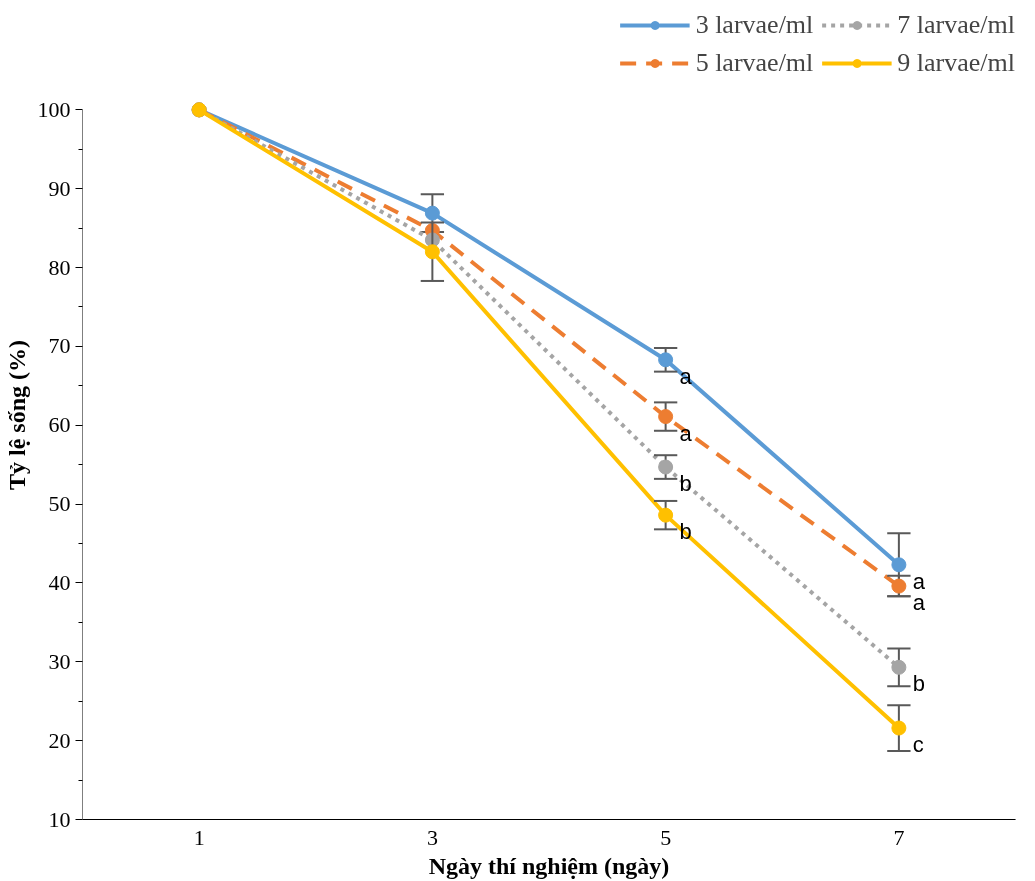  I want to click on x-tick-label: 1, so click(199, 837).